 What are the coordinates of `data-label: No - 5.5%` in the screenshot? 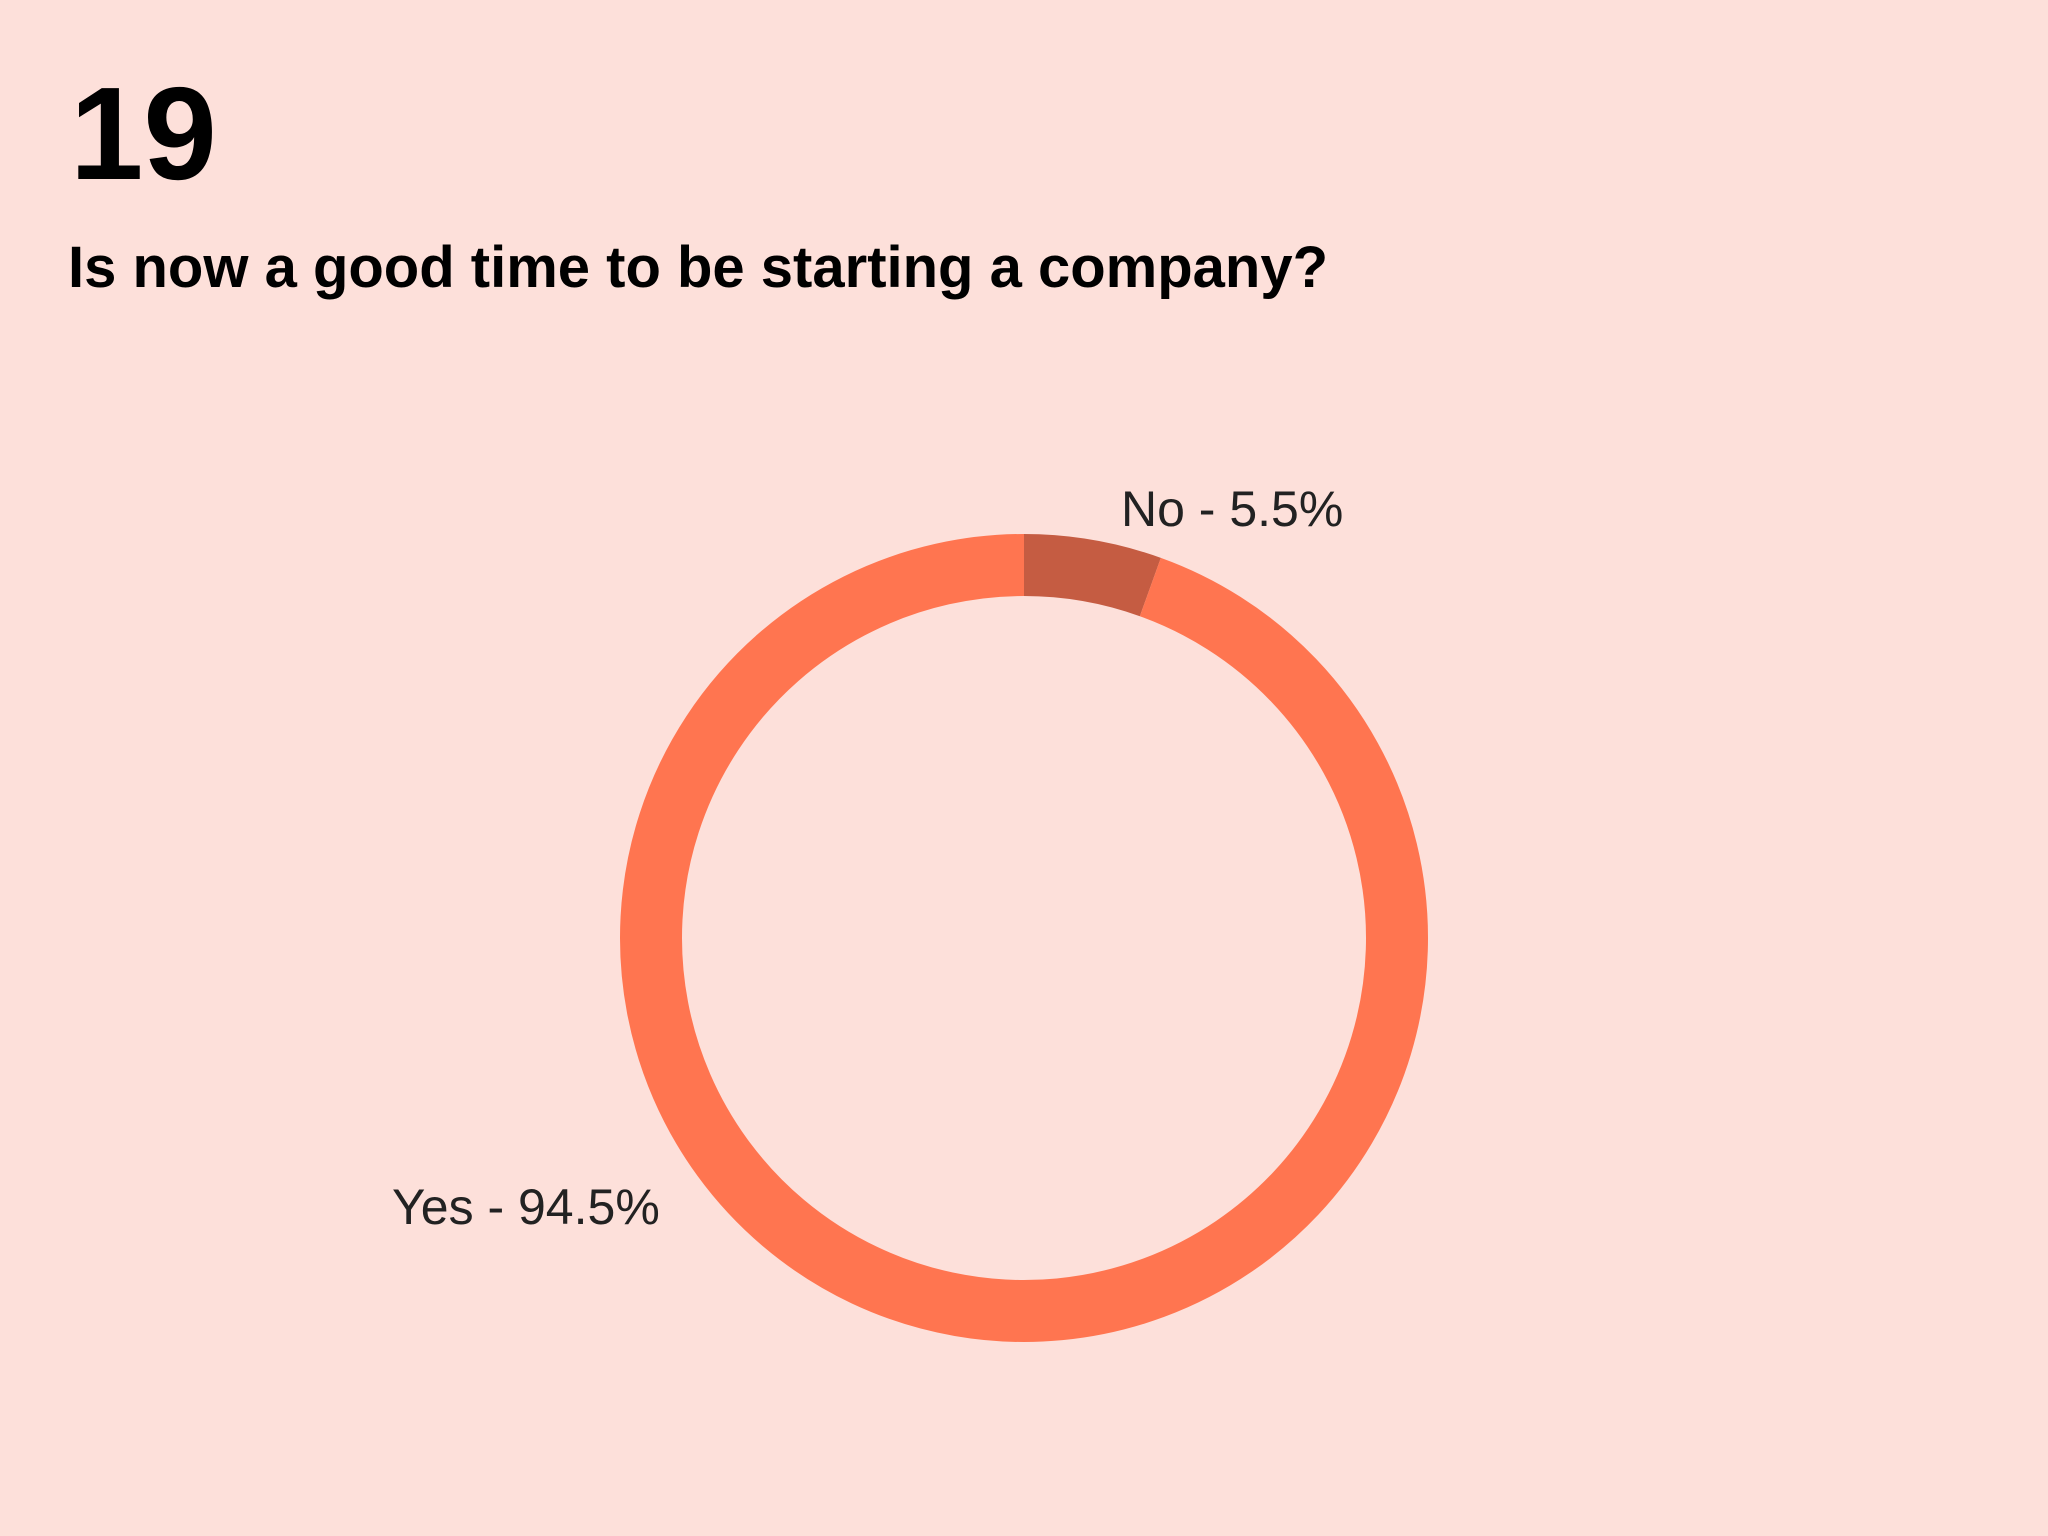 It's located at (1232, 509).